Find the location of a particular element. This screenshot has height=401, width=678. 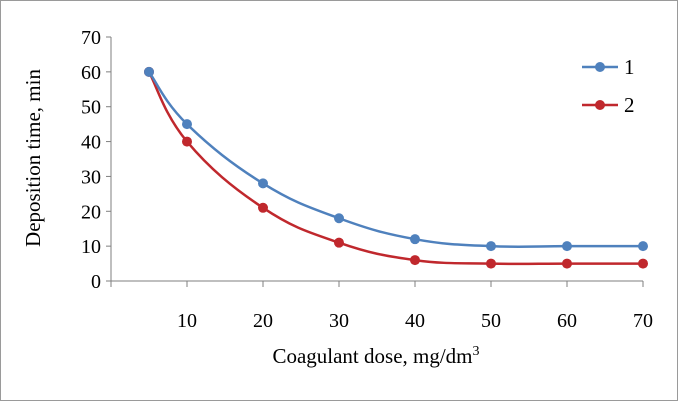

y-tick-label: 10 is located at coordinates (91, 247).